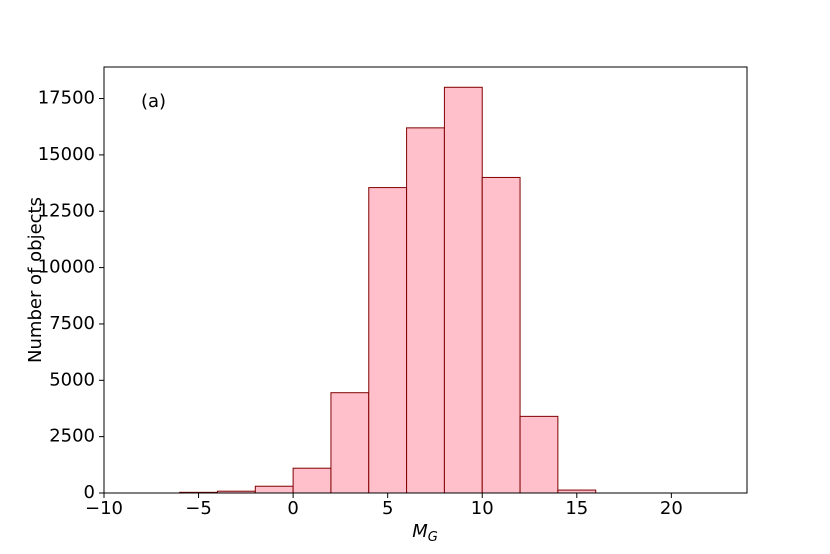  I want to click on y-tick-label: 12500, so click(66, 210).